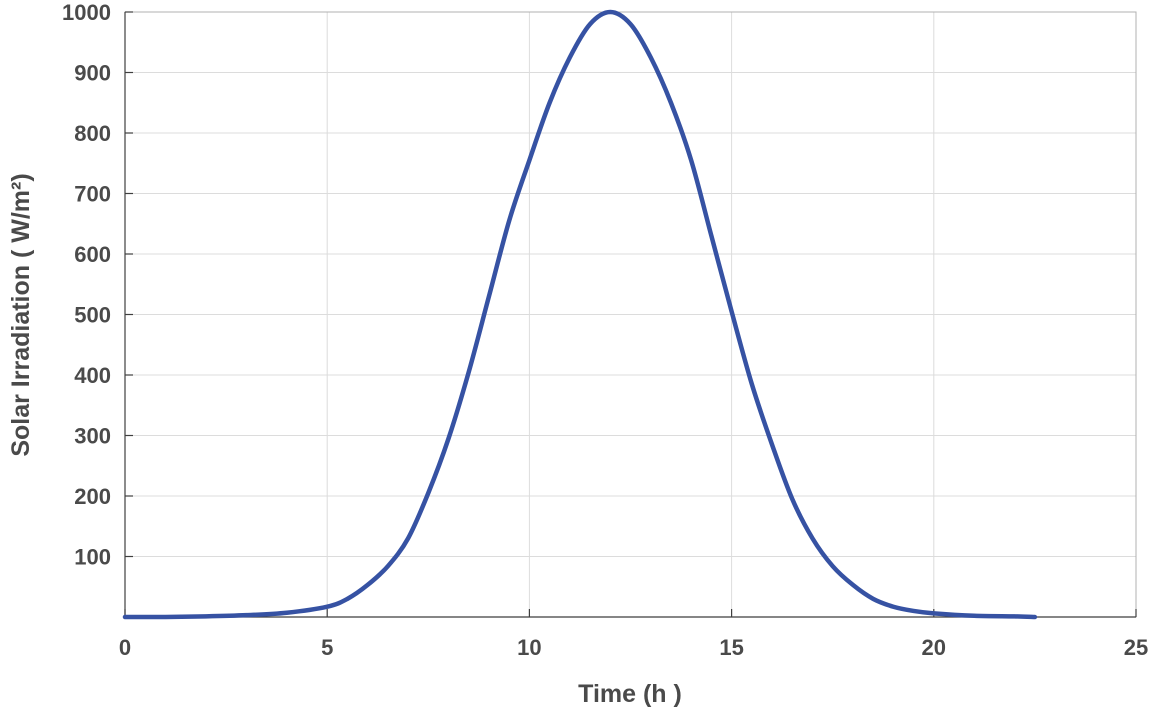 This screenshot has height=713, width=1155. What do you see at coordinates (92, 557) in the screenshot?
I see `y-tick-label-0: 100` at bounding box center [92, 557].